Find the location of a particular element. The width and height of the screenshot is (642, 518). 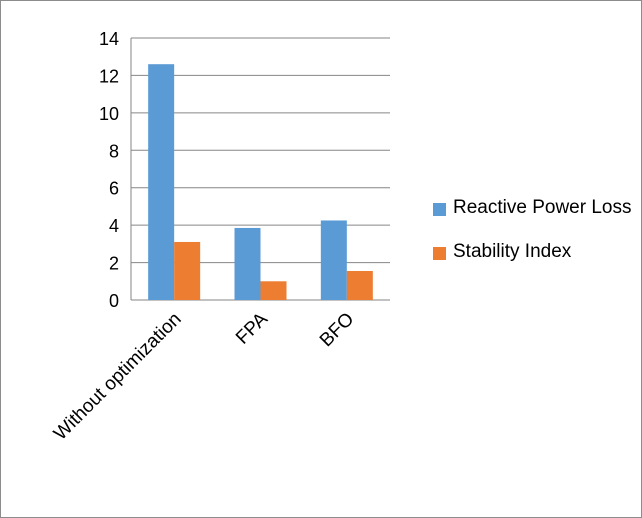

y-tick-label-6: 12 is located at coordinates (109, 76).